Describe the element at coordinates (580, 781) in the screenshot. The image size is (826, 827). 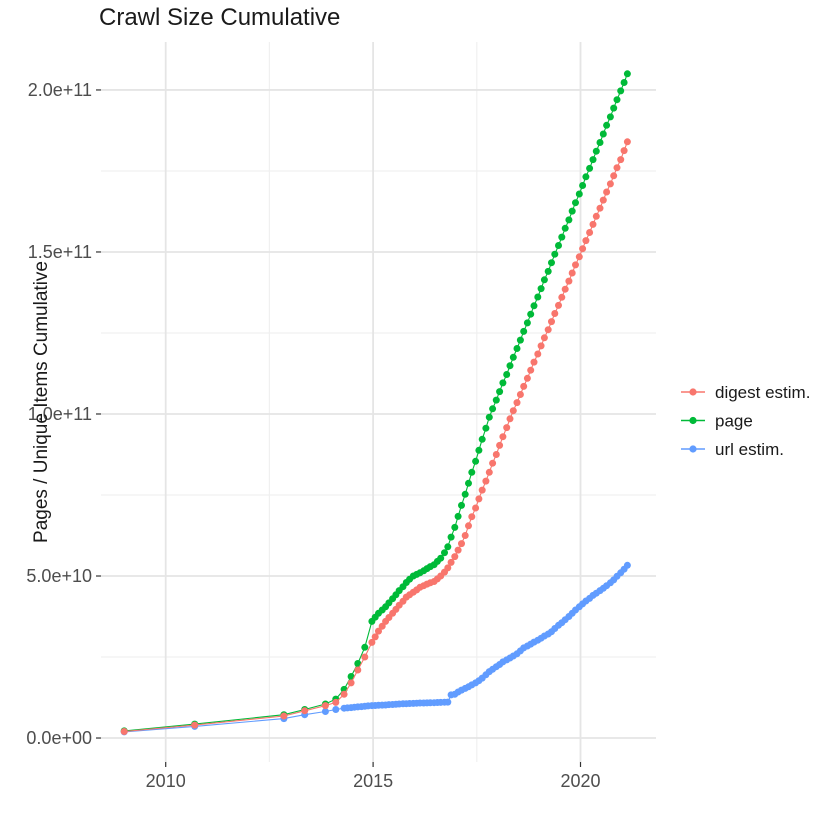
I see `x-tick-label: 2020` at that location.